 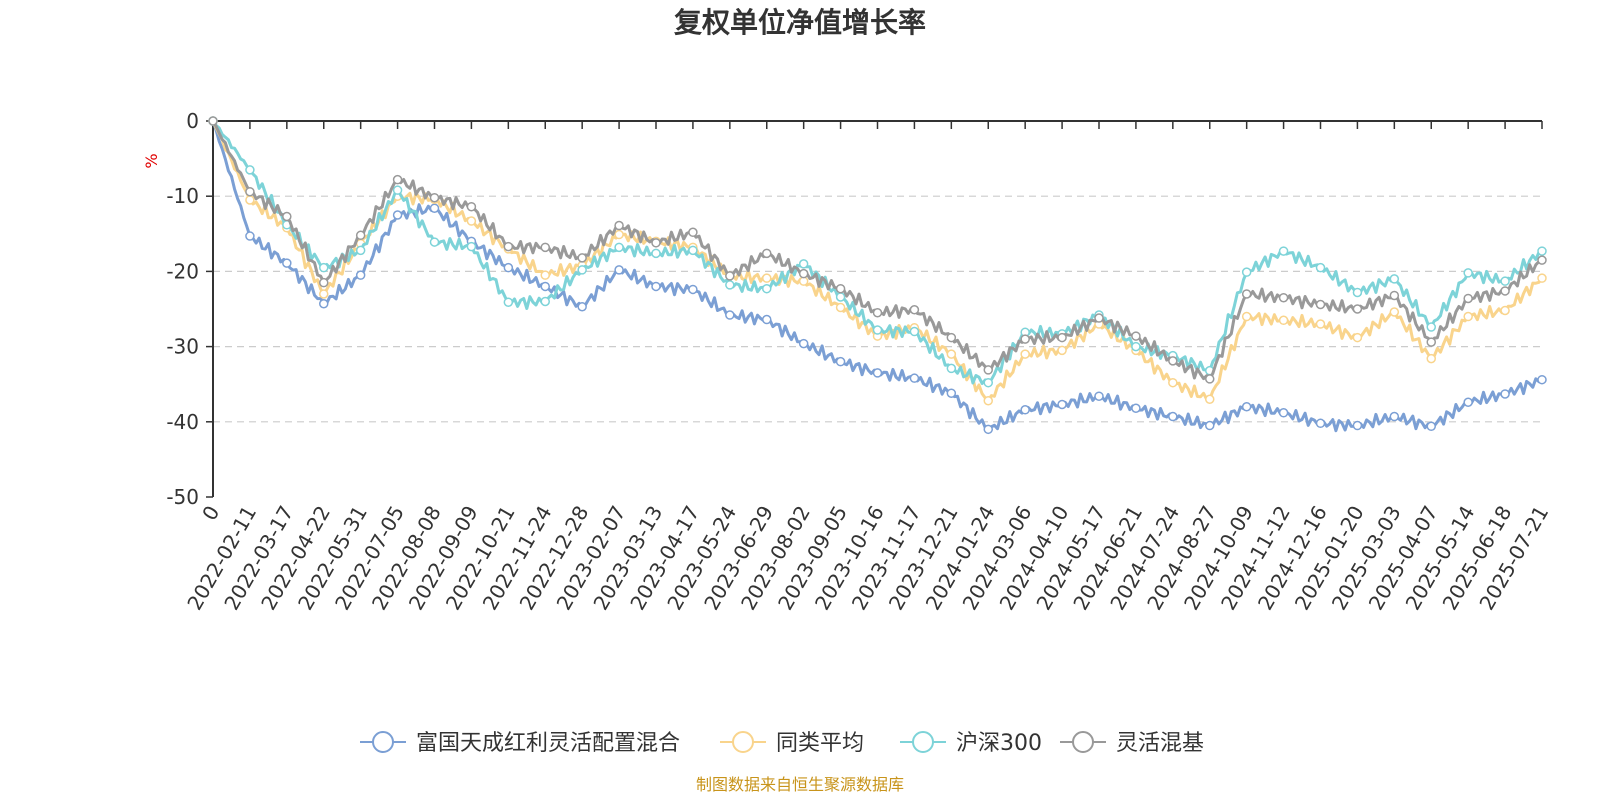 What do you see at coordinates (182, 196) in the screenshot?
I see `y-tick-label: -10` at bounding box center [182, 196].